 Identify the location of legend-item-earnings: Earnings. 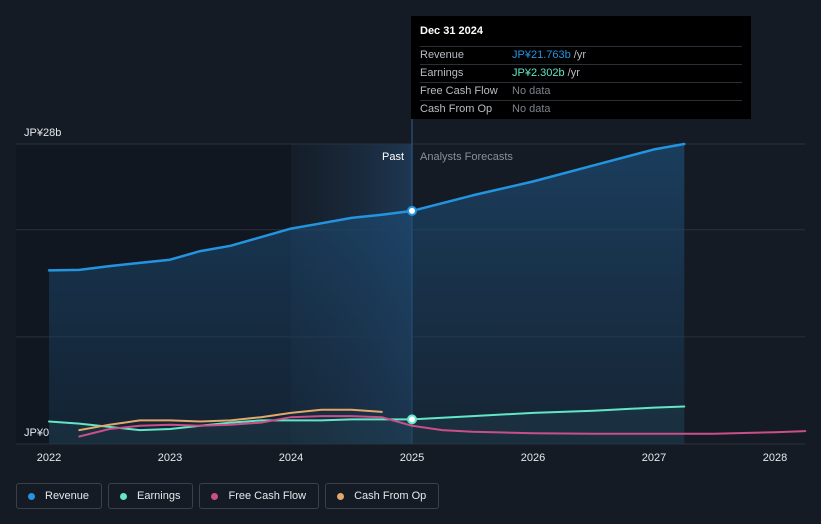
(151, 496).